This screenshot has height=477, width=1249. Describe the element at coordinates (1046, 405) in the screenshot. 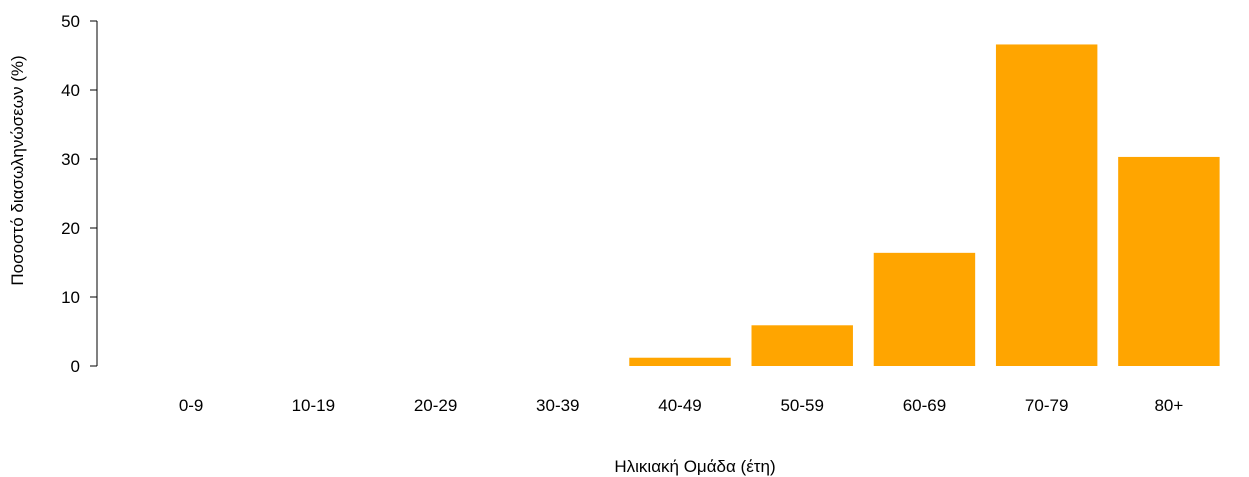

I see `x-tick-label: 70-79` at that location.